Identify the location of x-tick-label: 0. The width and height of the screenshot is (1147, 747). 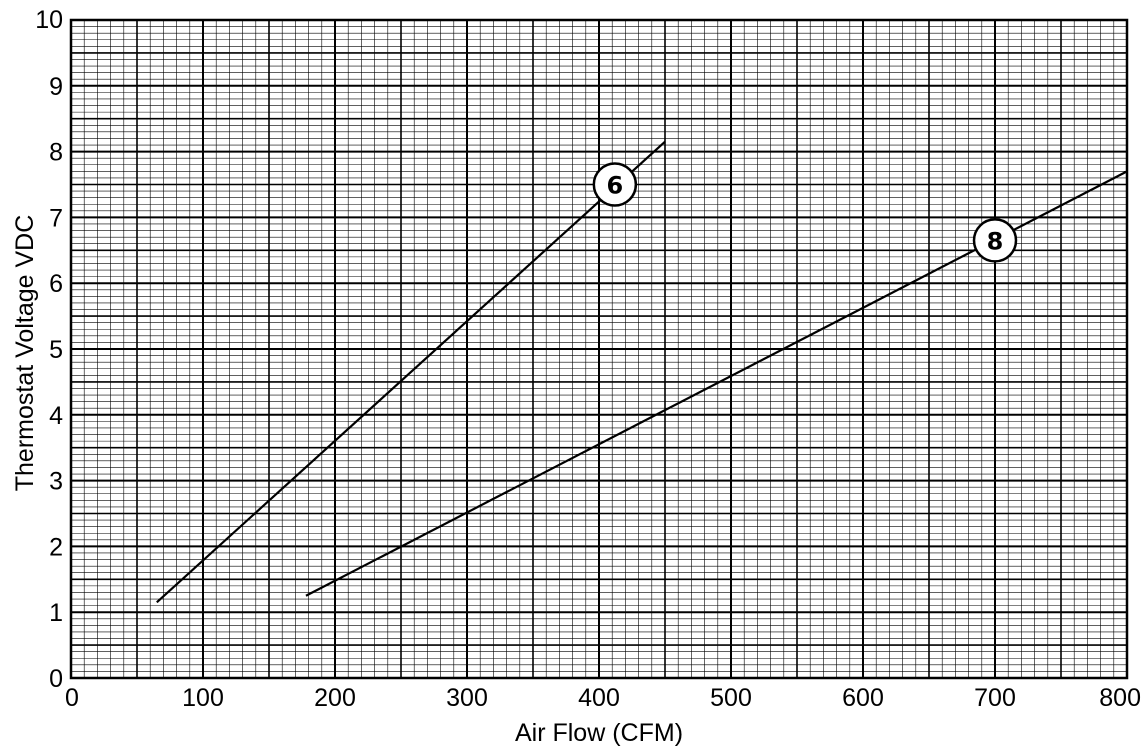
(72, 698).